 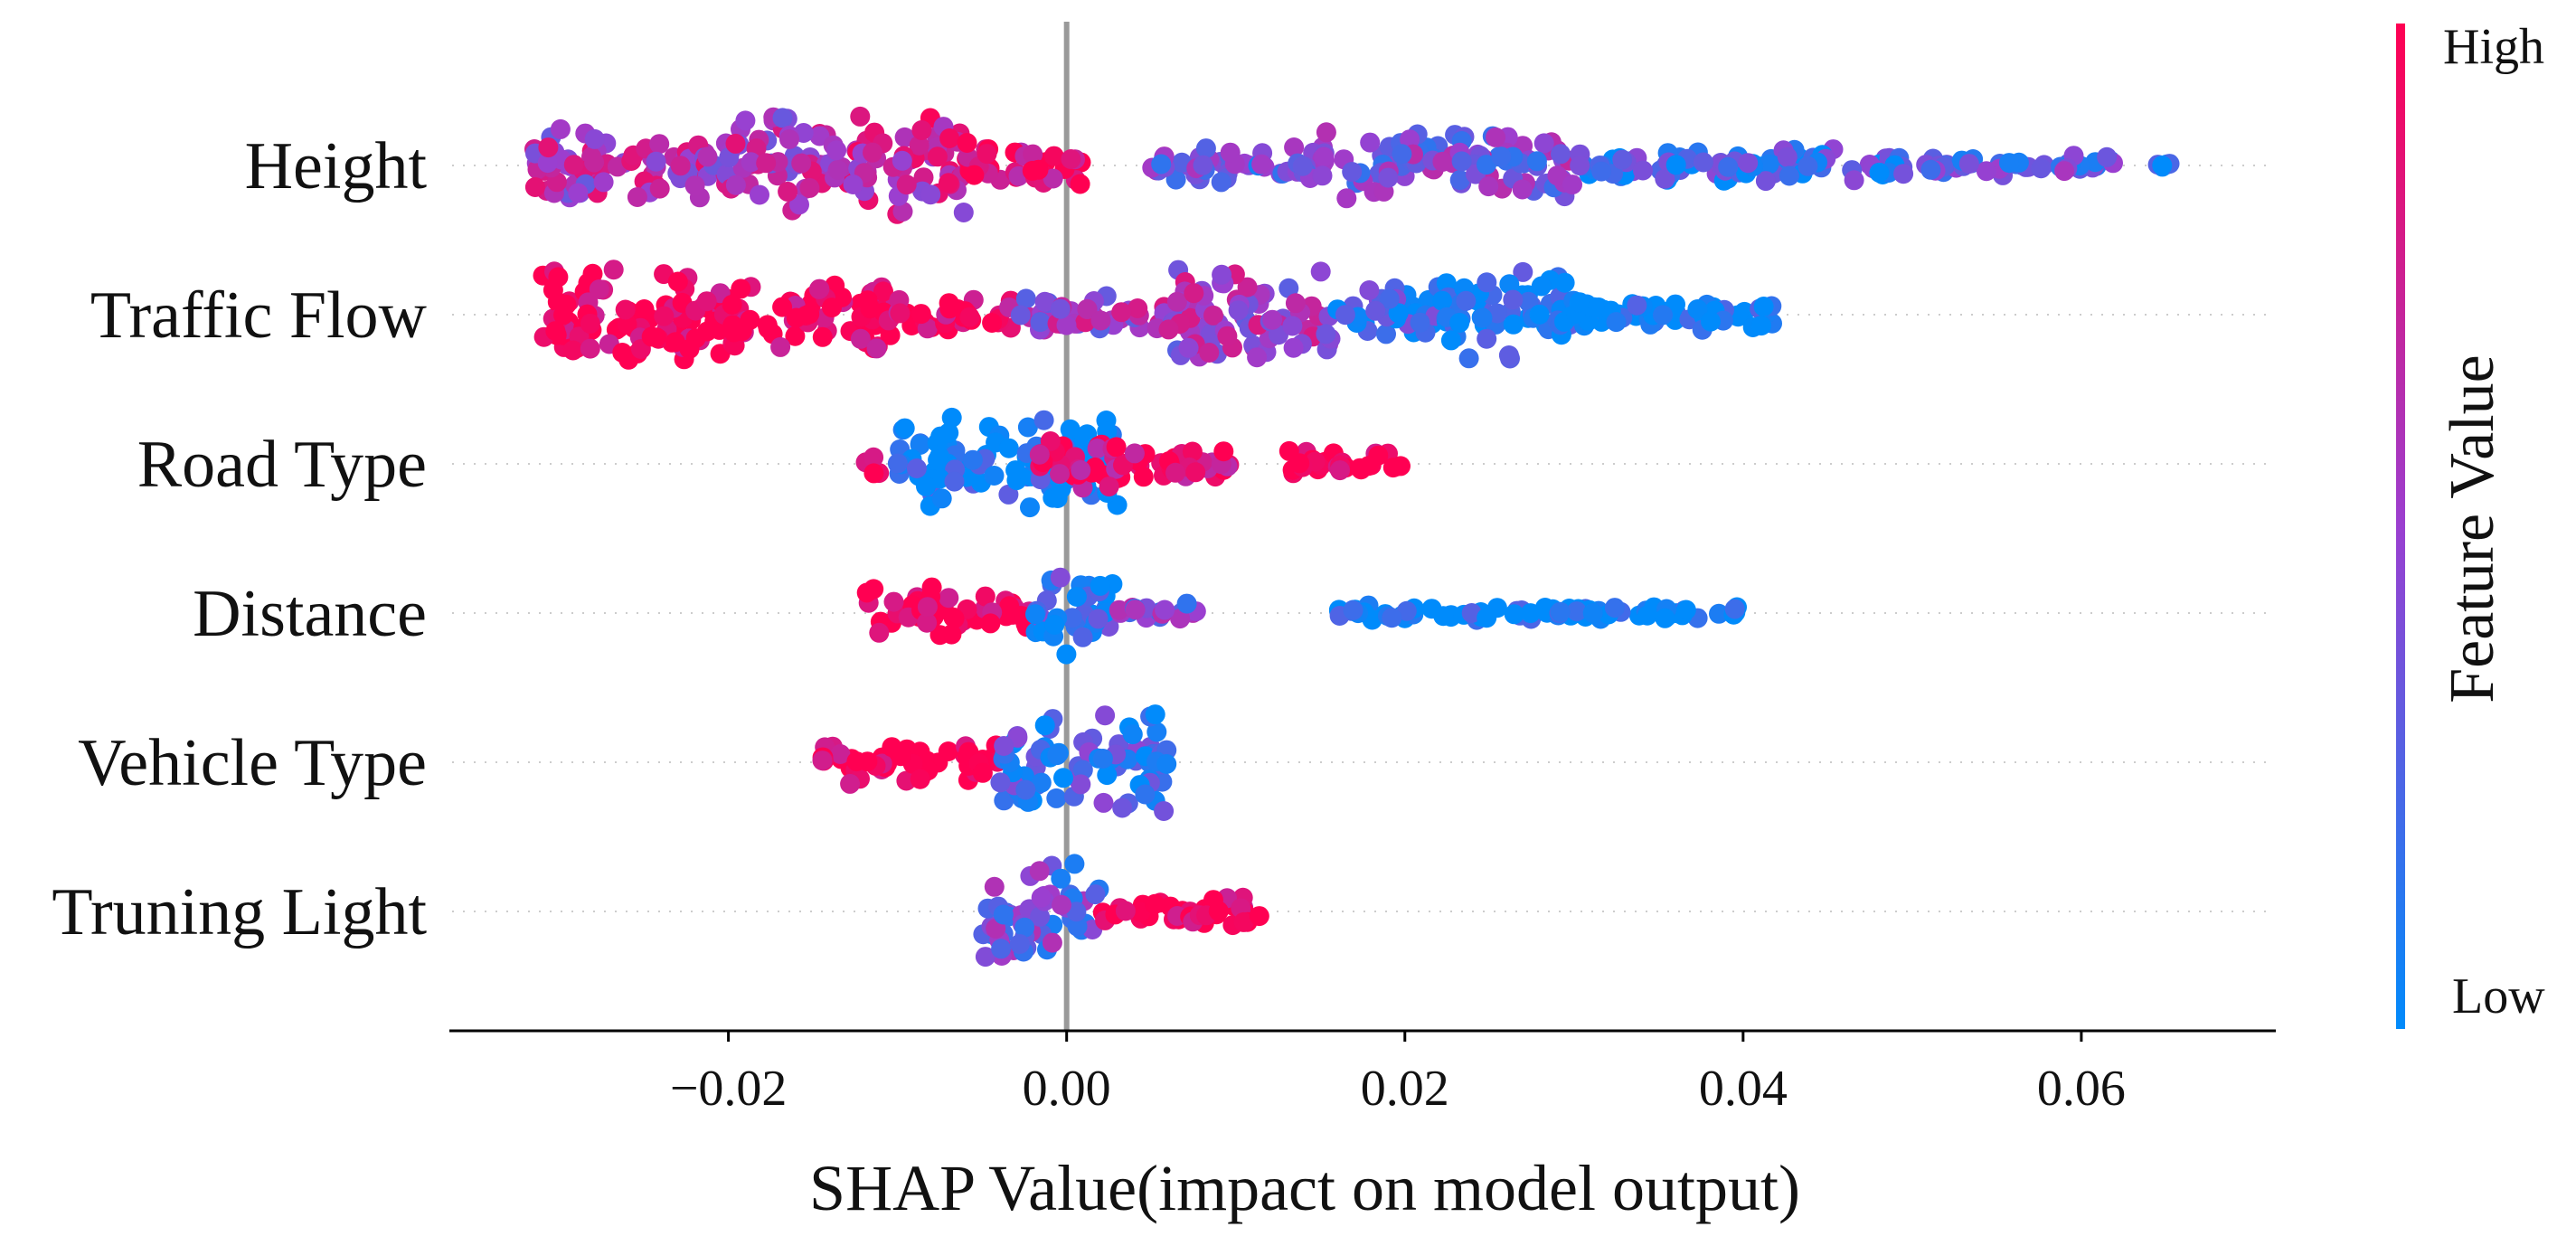 What do you see at coordinates (2081, 1089) in the screenshot?
I see `x-tick-label: 0.06` at bounding box center [2081, 1089].